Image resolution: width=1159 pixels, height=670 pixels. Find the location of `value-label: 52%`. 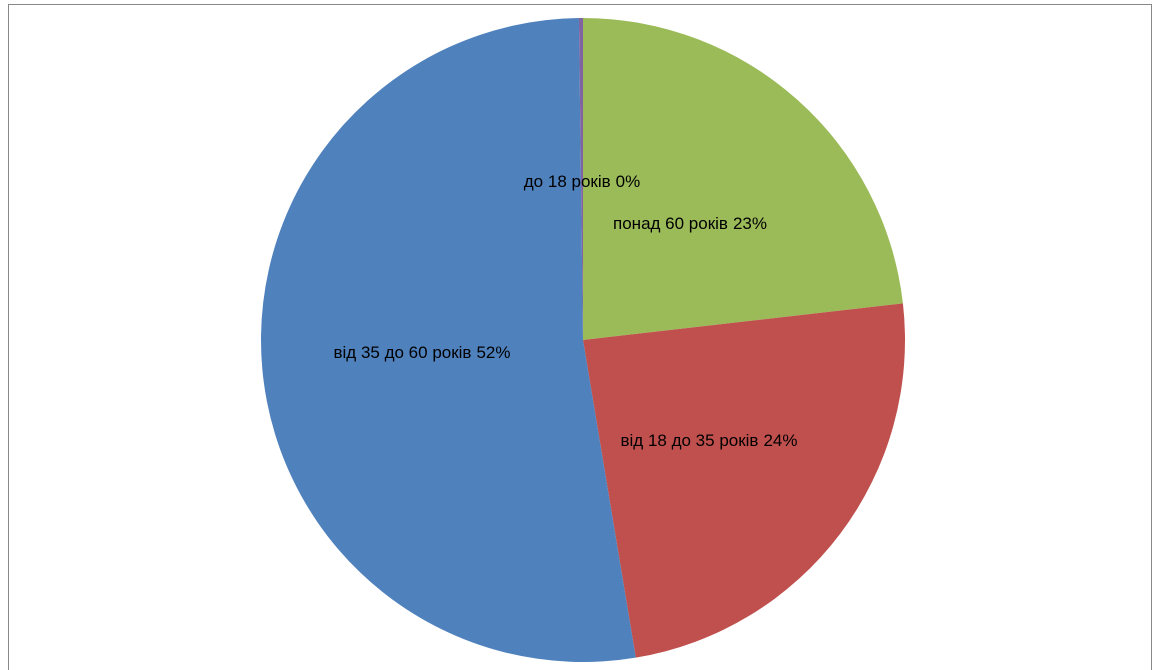

value-label: 52% is located at coordinates (493, 352).